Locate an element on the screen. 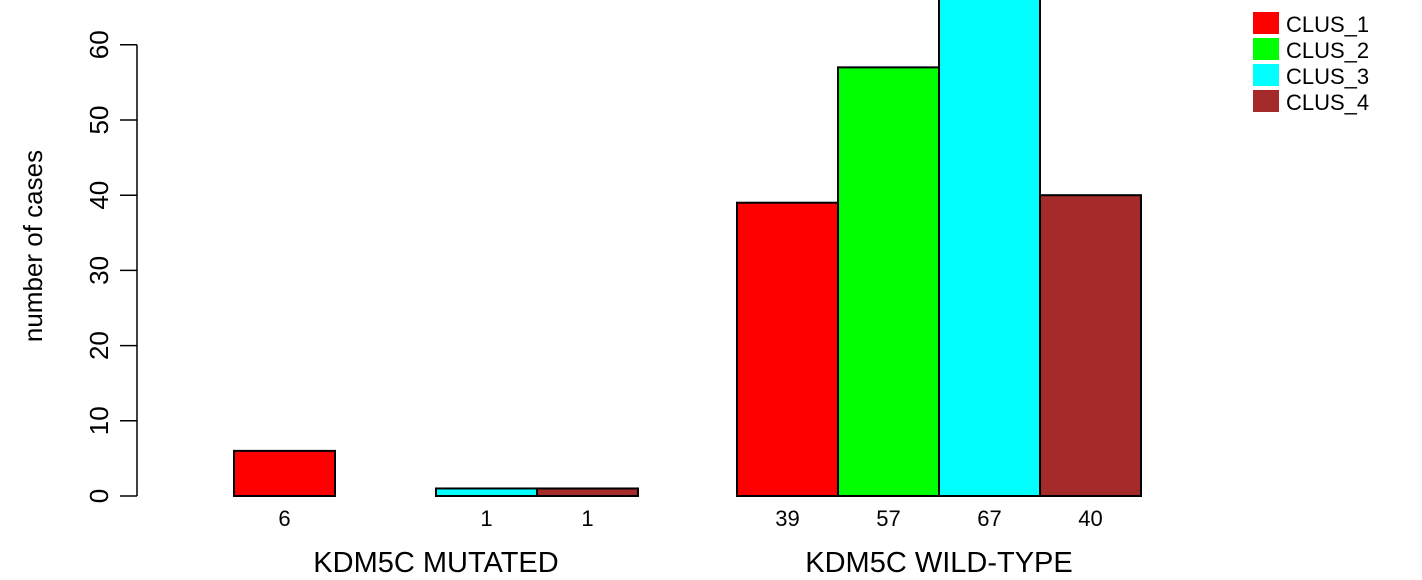  legend-label: CLUS_4 is located at coordinates (1327, 102).